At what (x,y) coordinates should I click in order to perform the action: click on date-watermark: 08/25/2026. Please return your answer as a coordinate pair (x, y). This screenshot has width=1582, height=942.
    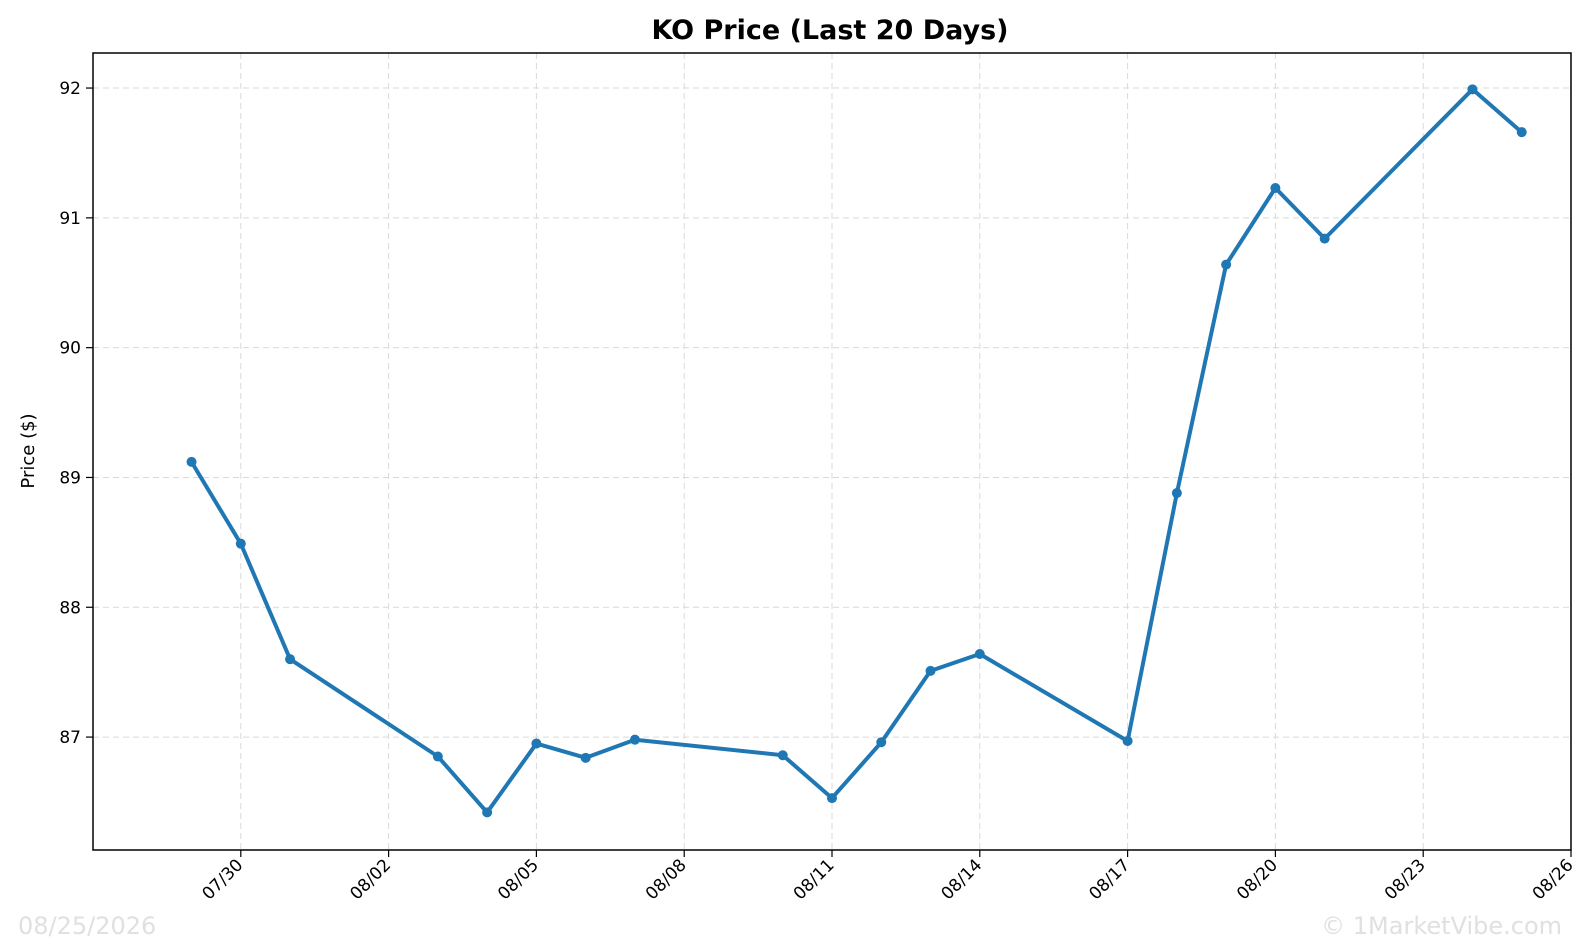
    Looking at the image, I should click on (87, 926).